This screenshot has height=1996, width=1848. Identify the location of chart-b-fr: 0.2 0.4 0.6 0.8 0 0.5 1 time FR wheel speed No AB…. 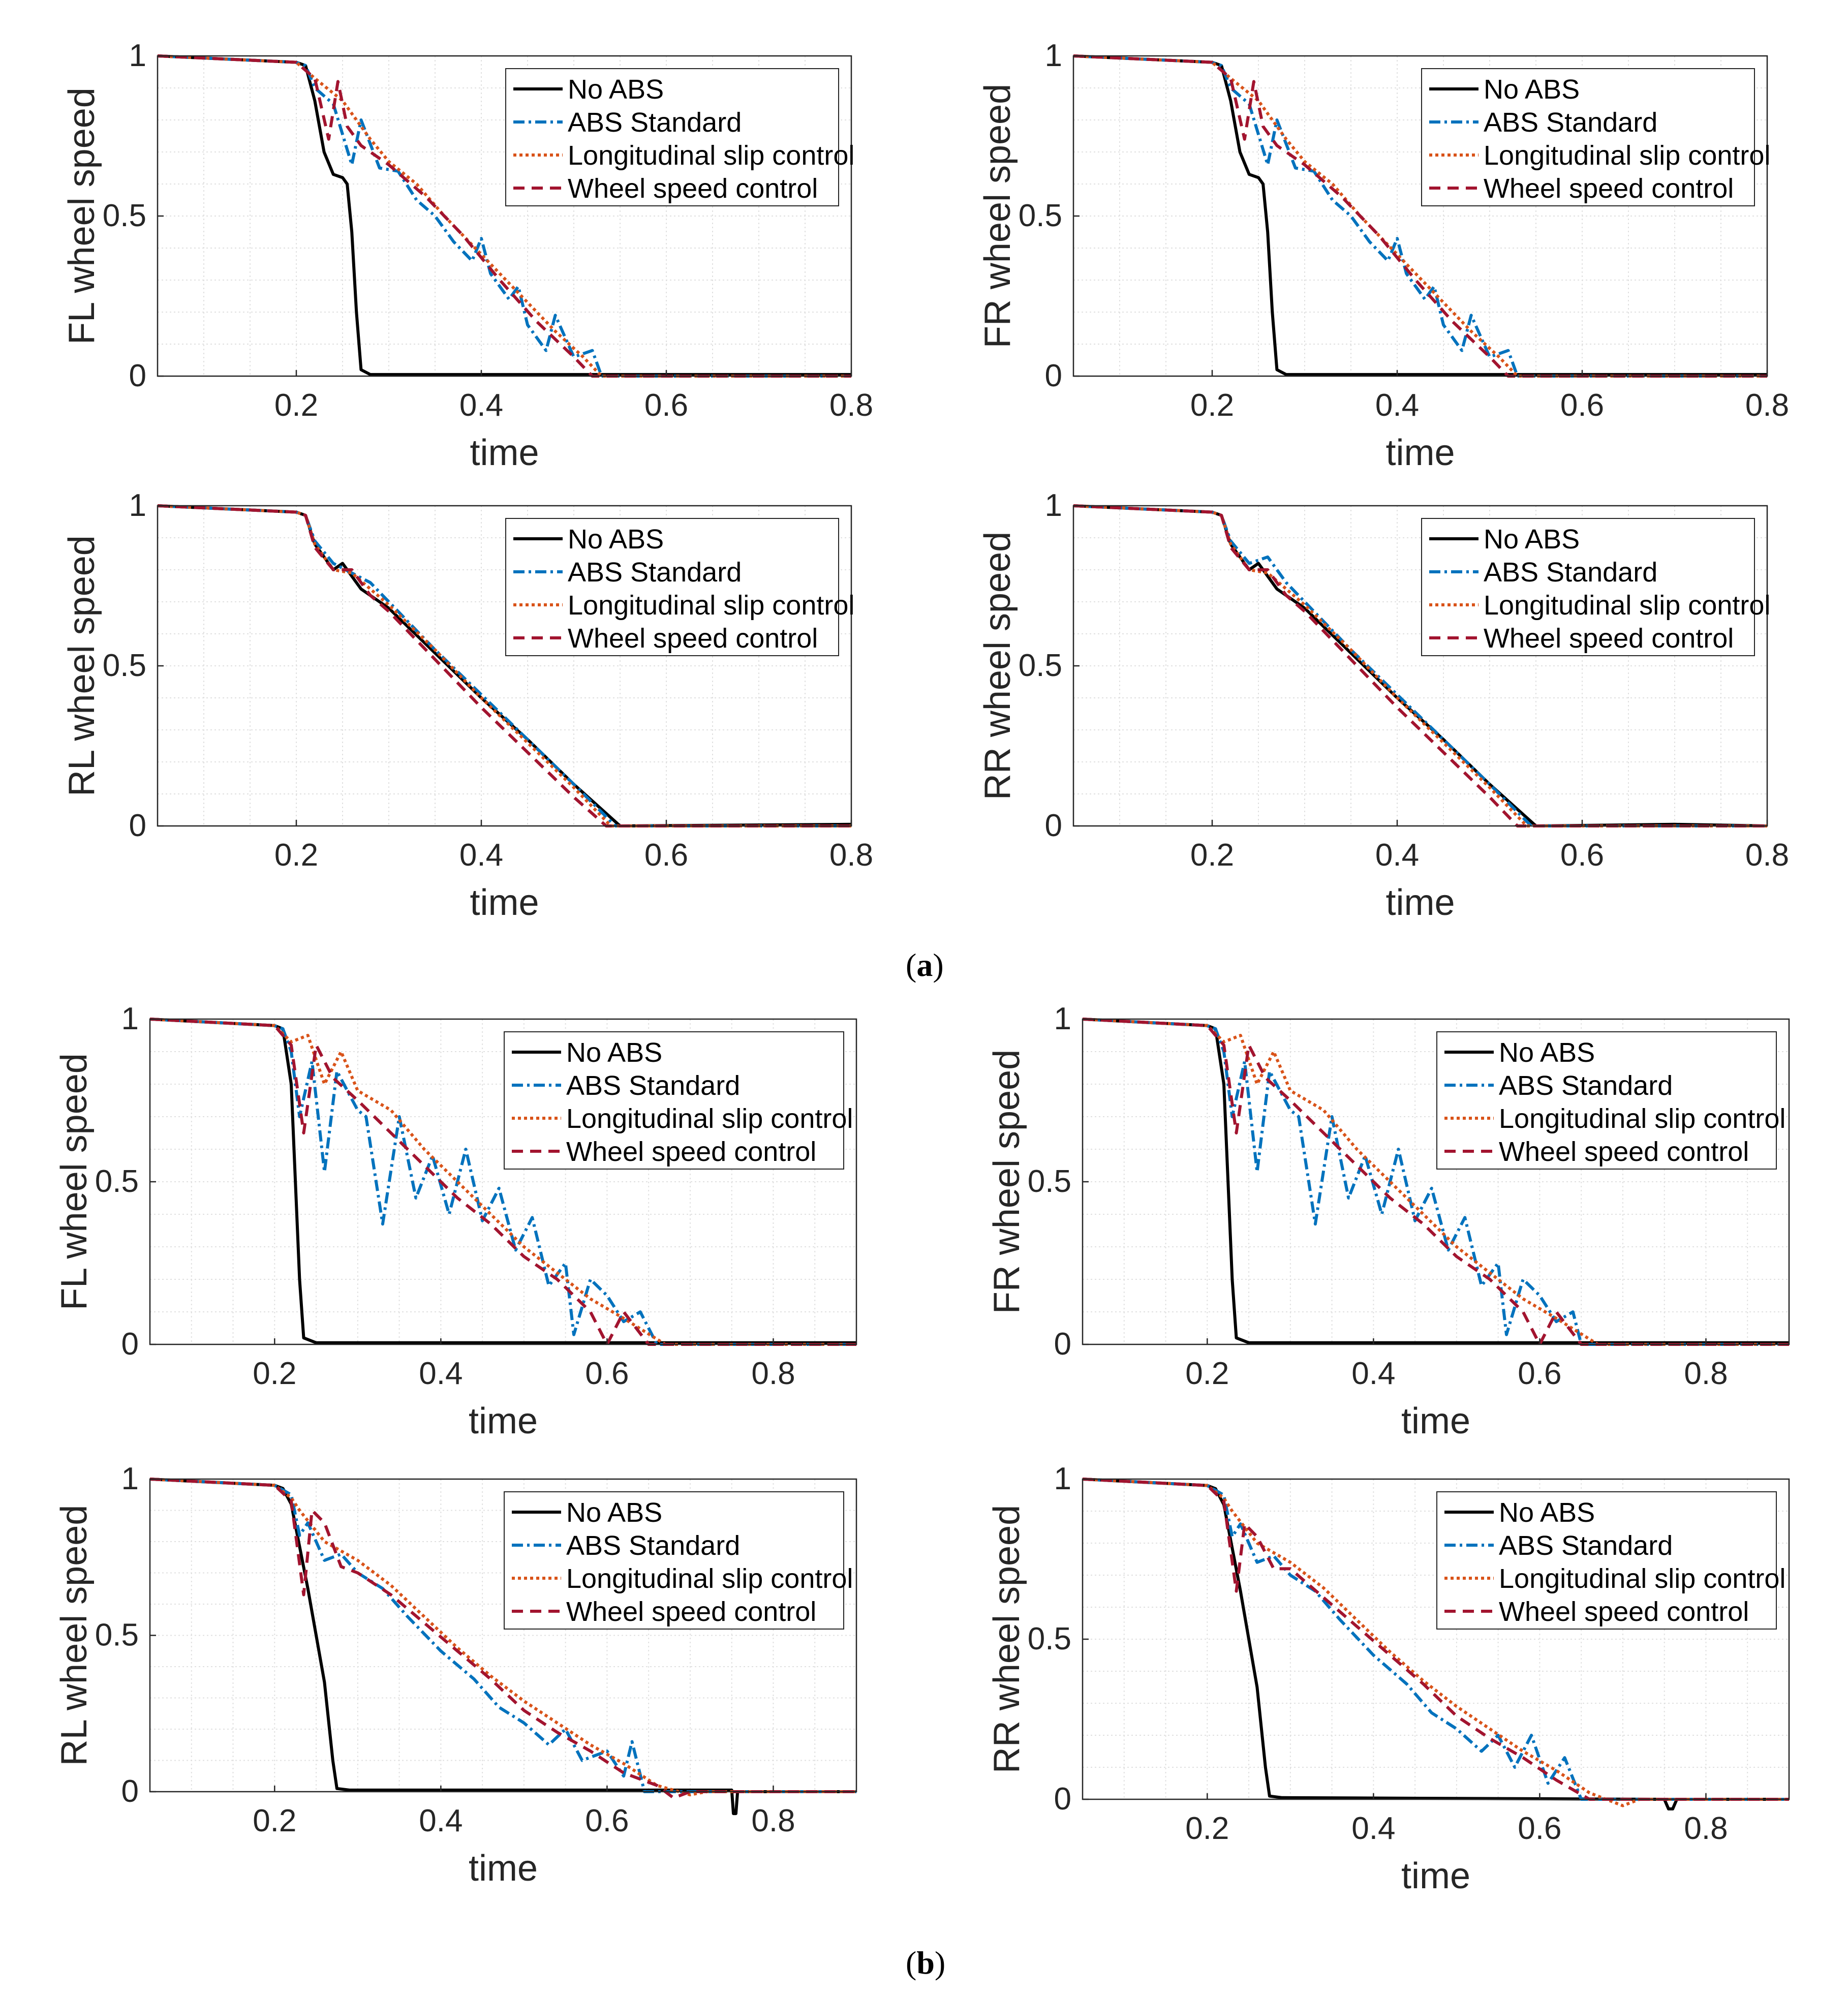
(1389, 1221).